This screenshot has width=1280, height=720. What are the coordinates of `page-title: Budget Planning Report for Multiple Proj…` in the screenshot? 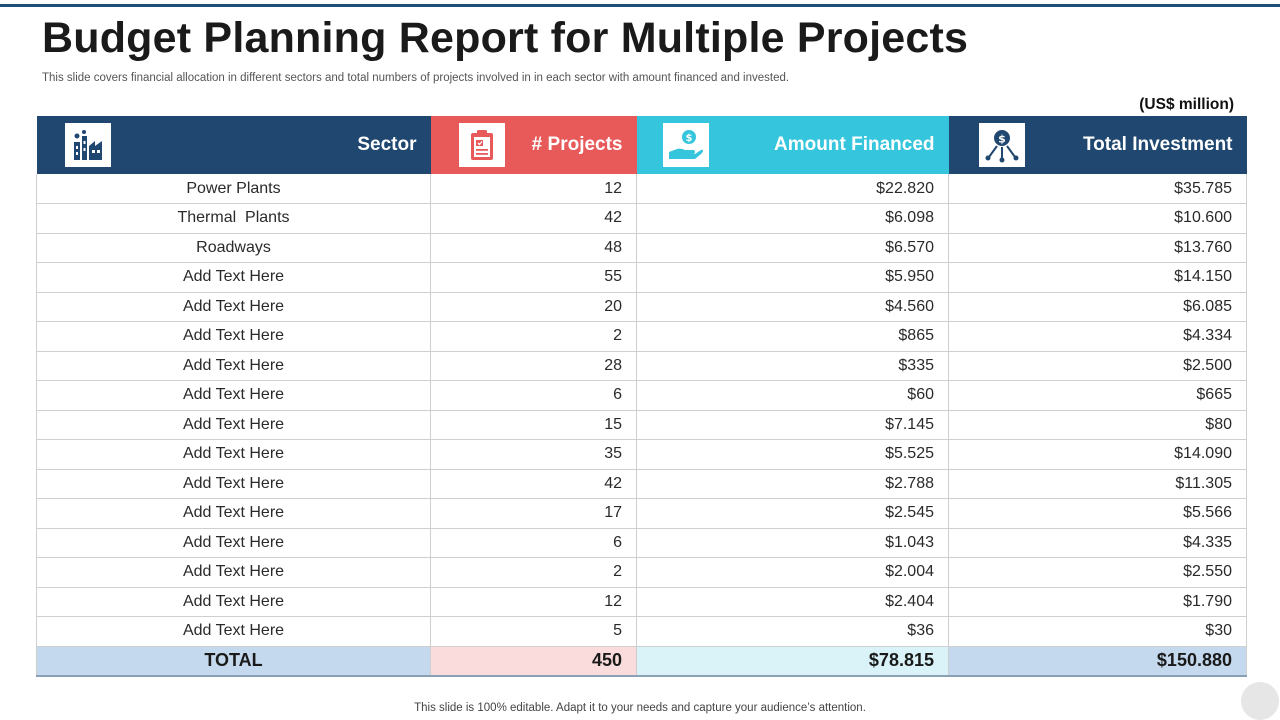 It's located at (505, 38).